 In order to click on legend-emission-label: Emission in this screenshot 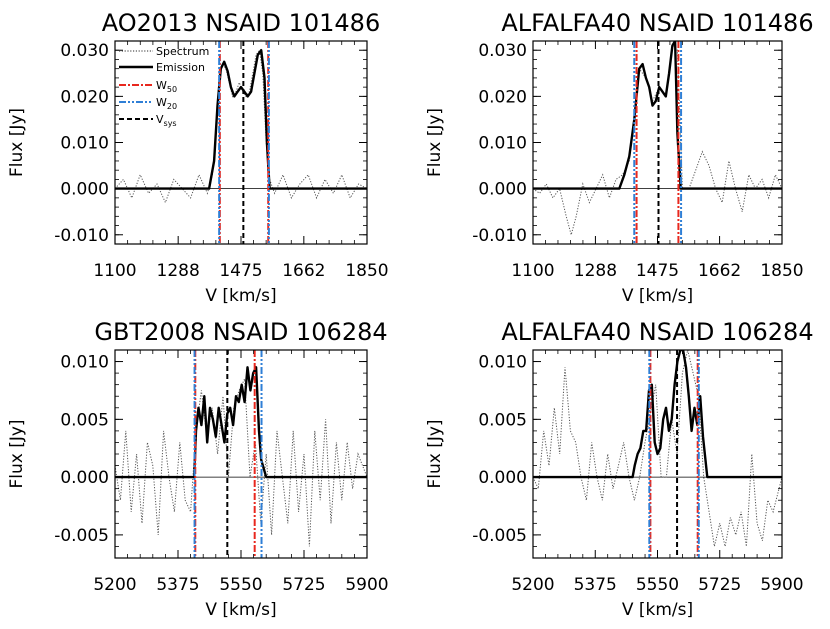, I will do `click(180, 67)`.